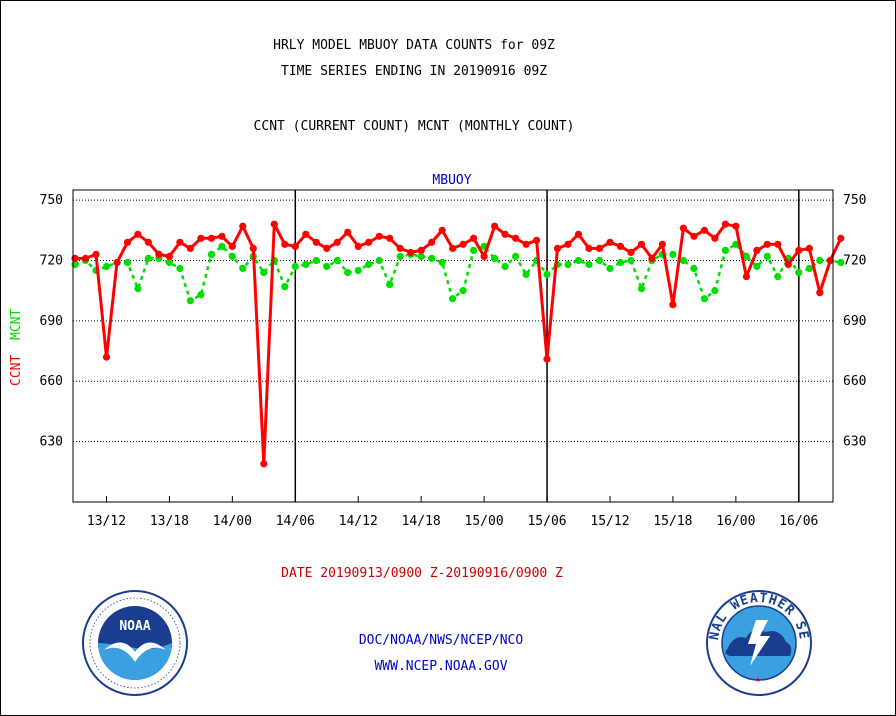 The image size is (896, 716). What do you see at coordinates (51, 200) in the screenshot?
I see `y-tick-label-left: 750` at bounding box center [51, 200].